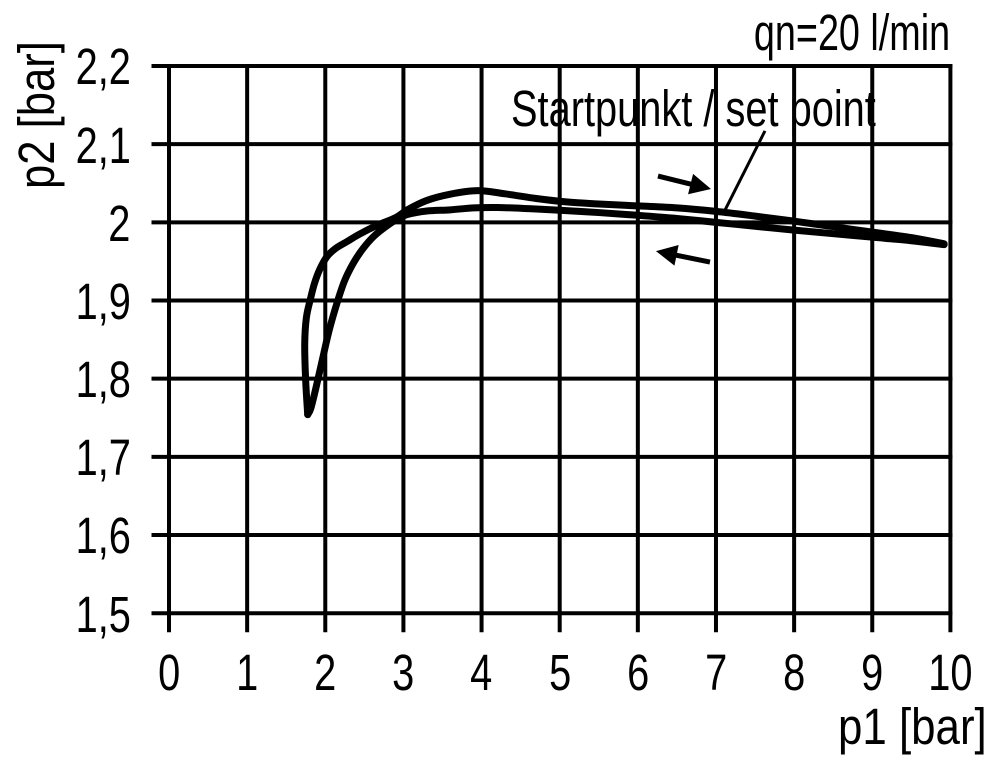  I want to click on y-tick-label: 1,5, so click(103, 614).